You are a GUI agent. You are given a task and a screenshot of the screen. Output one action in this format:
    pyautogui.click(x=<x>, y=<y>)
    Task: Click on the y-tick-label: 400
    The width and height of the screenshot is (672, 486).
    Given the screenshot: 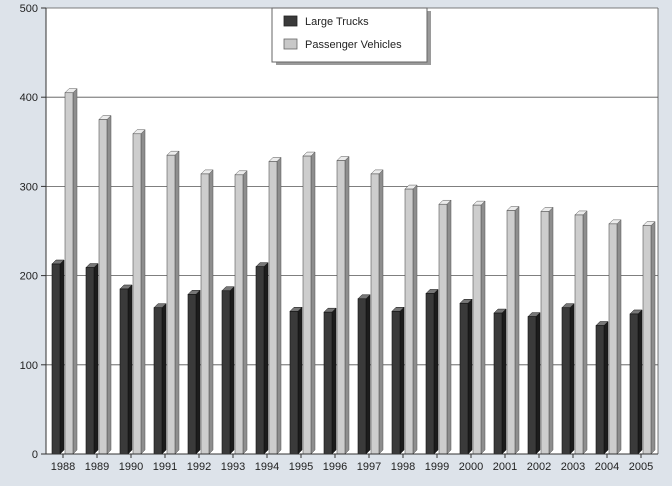 What is the action you would take?
    pyautogui.click(x=29, y=98)
    